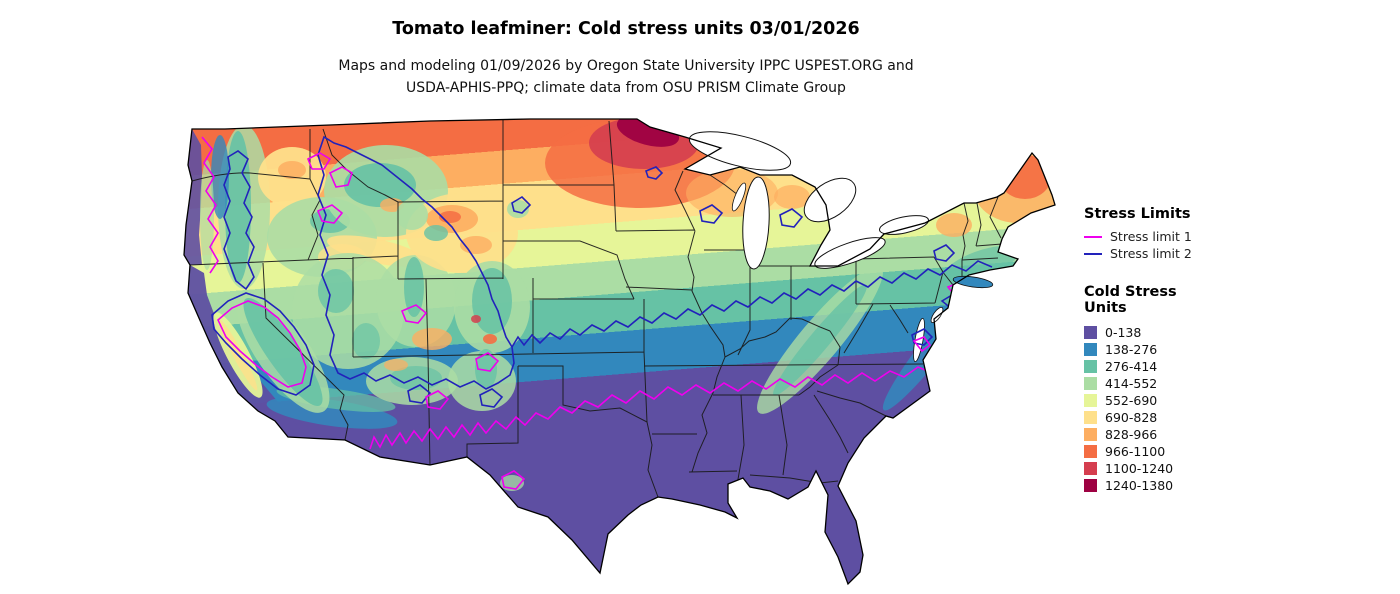  I want to click on legend-class-row: 1240-1380, so click(1174, 485).